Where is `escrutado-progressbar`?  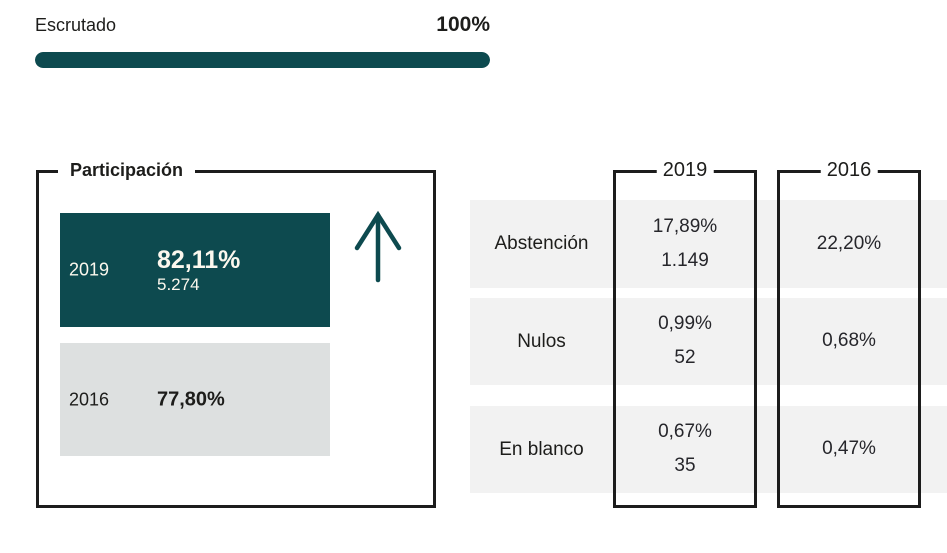 escrutado-progressbar is located at coordinates (262, 60).